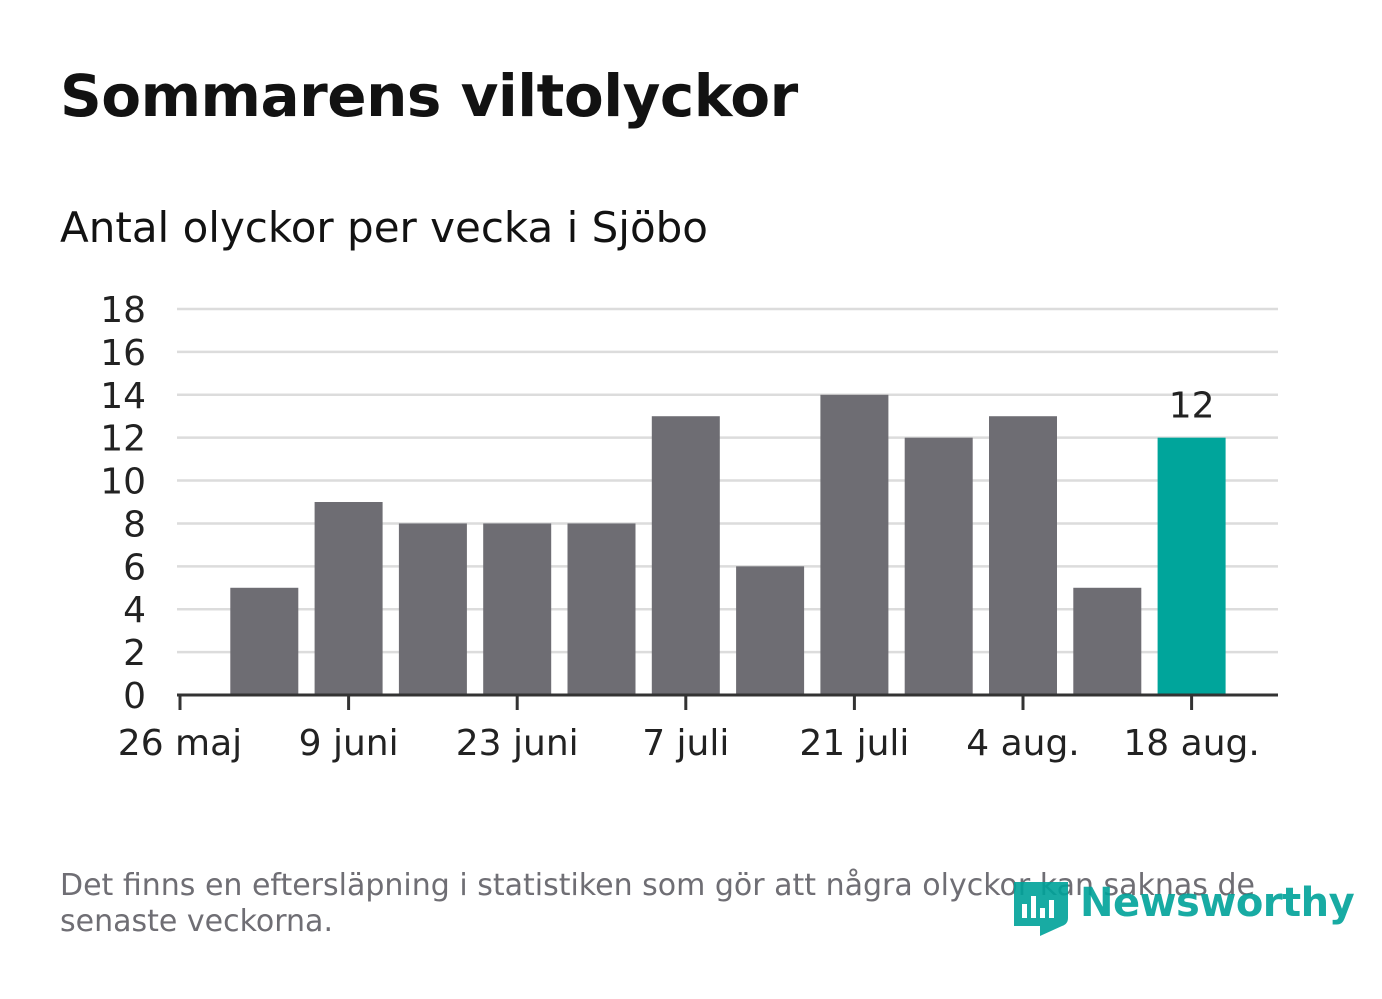 This screenshot has width=1382, height=999. Describe the element at coordinates (1217, 903) in the screenshot. I see `newsworthy-logo-text: Newsworthy` at that location.